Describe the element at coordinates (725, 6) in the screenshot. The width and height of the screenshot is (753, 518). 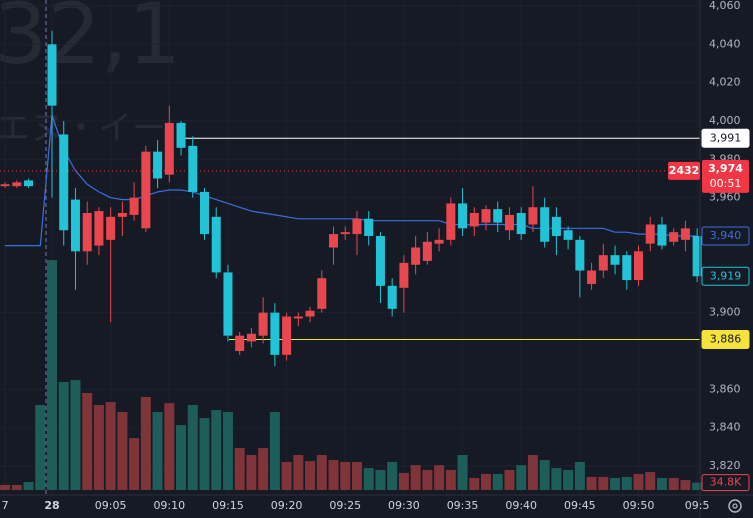
I see `y-tick-label: 4,060` at that location.